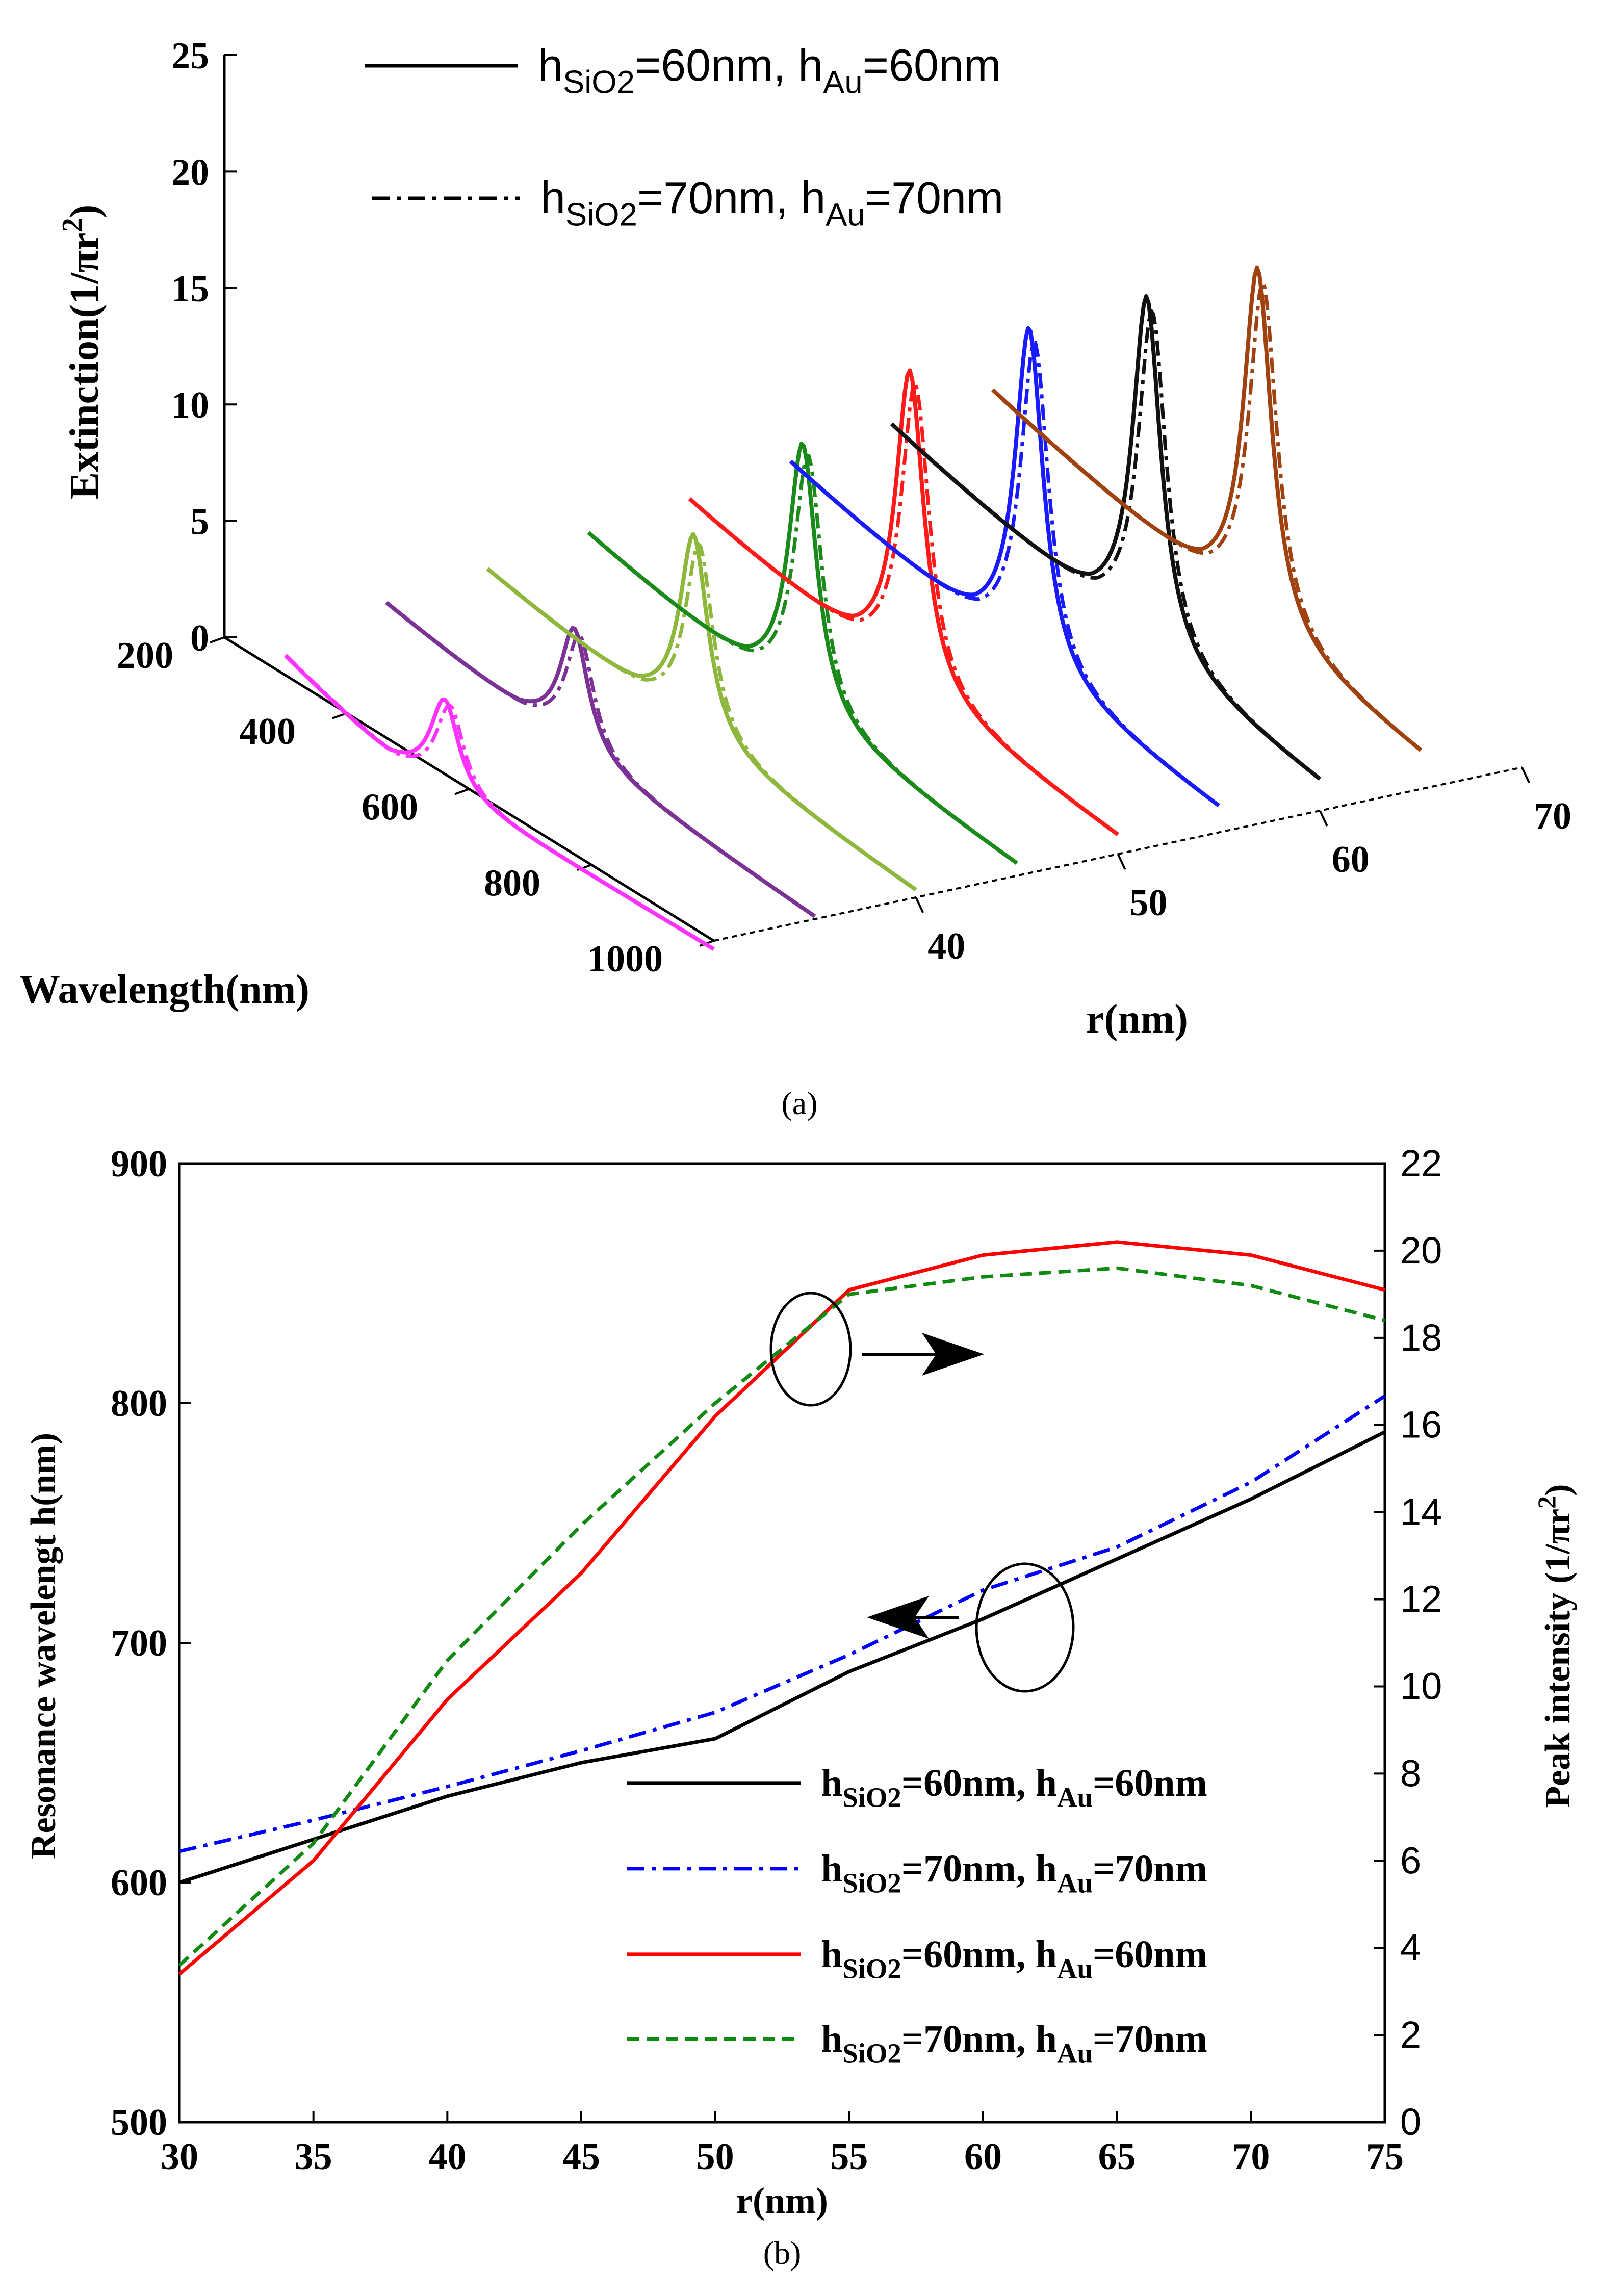 The width and height of the screenshot is (1599, 2296). What do you see at coordinates (1410, 2035) in the screenshot?
I see `b-yright-tick-label: 2` at bounding box center [1410, 2035].